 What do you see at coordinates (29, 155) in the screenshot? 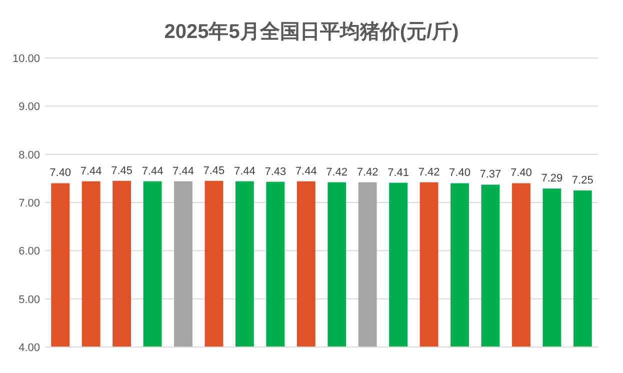
I see `y-tick-label: 8.00` at bounding box center [29, 155].